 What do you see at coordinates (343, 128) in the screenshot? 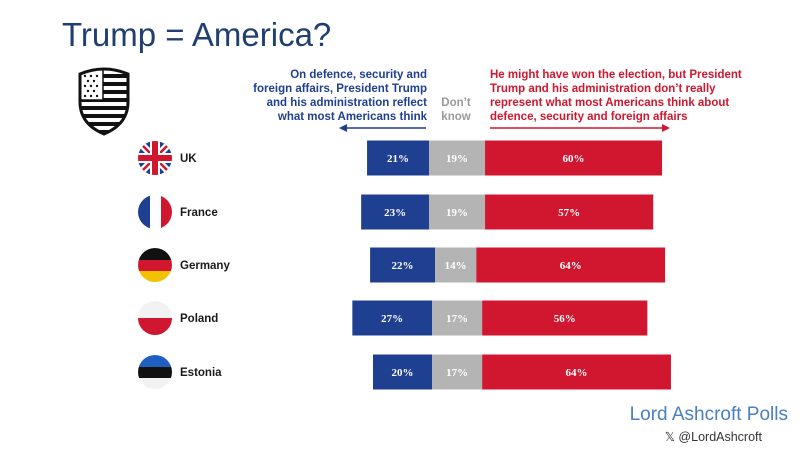
I see `left-arrow-icon` at bounding box center [343, 128].